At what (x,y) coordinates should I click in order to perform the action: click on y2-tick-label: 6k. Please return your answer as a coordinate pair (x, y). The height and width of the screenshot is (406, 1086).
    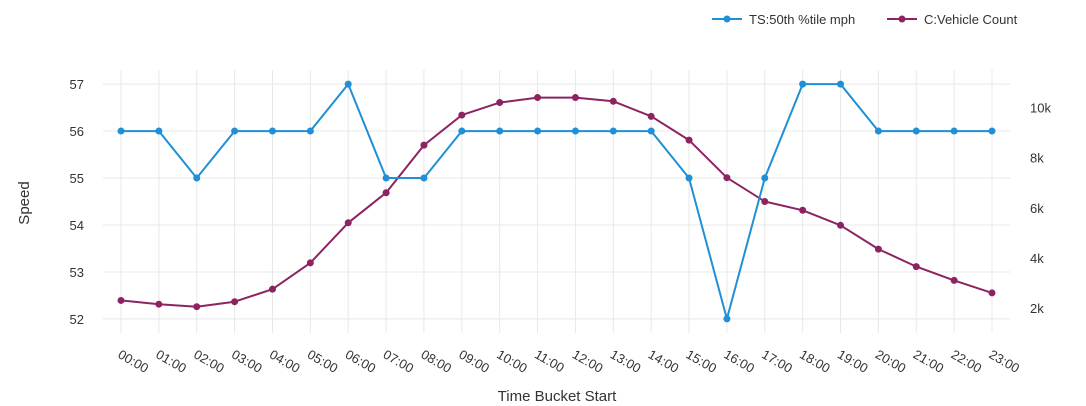
    Looking at the image, I should click on (1037, 208).